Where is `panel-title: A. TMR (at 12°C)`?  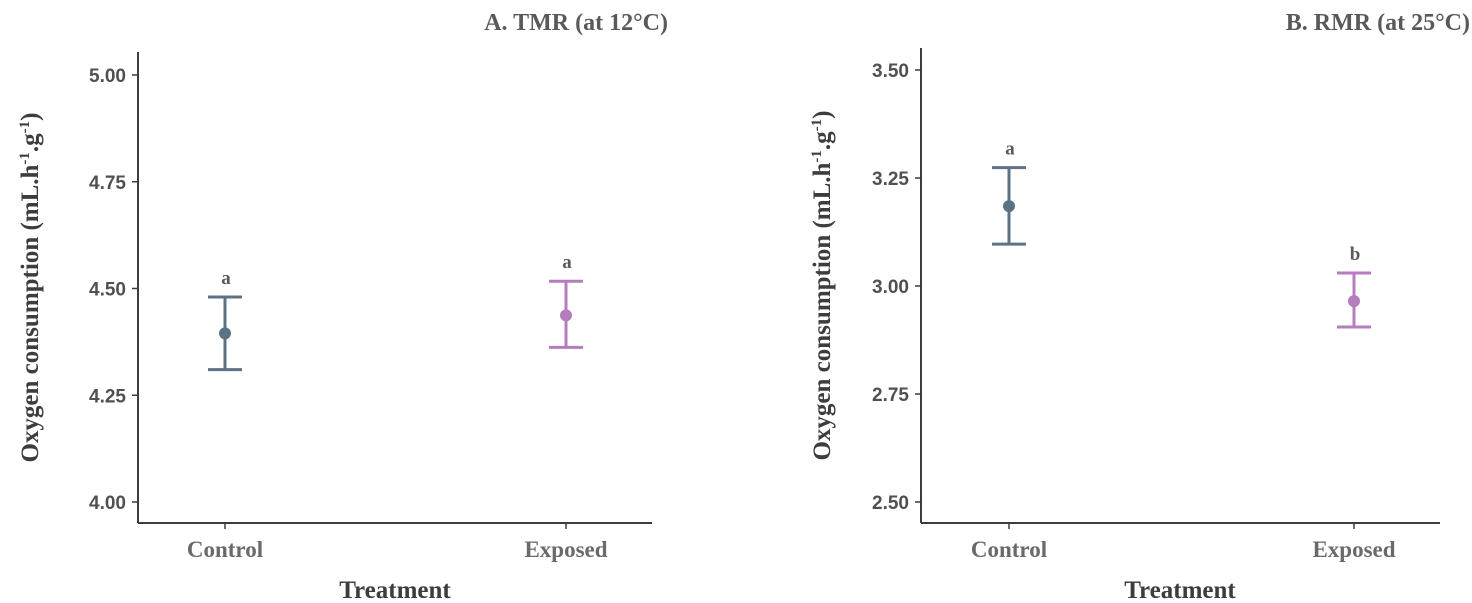 panel-title: A. TMR (at 12°C) is located at coordinates (576, 23).